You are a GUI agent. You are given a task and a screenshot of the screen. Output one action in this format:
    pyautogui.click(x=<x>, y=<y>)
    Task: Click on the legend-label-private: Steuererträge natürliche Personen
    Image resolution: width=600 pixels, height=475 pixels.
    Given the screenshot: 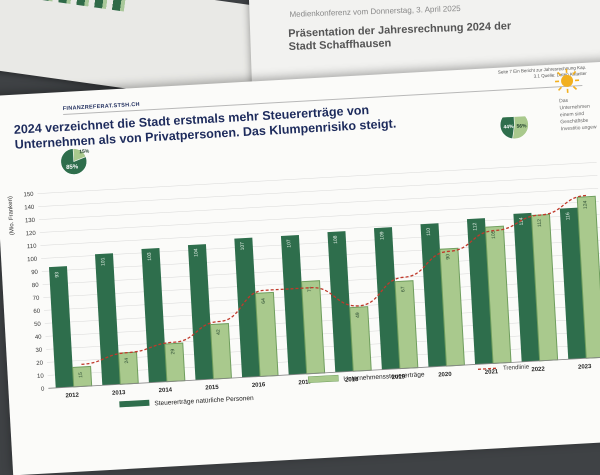 What is the action you would take?
    pyautogui.click(x=204, y=401)
    